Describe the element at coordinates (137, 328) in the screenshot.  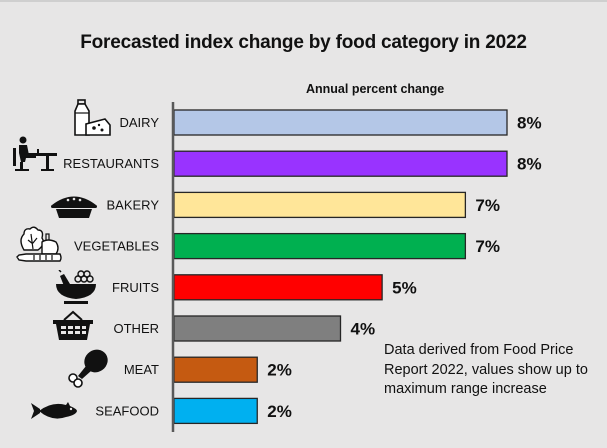
I see `category-label-other: OTHER` at that location.